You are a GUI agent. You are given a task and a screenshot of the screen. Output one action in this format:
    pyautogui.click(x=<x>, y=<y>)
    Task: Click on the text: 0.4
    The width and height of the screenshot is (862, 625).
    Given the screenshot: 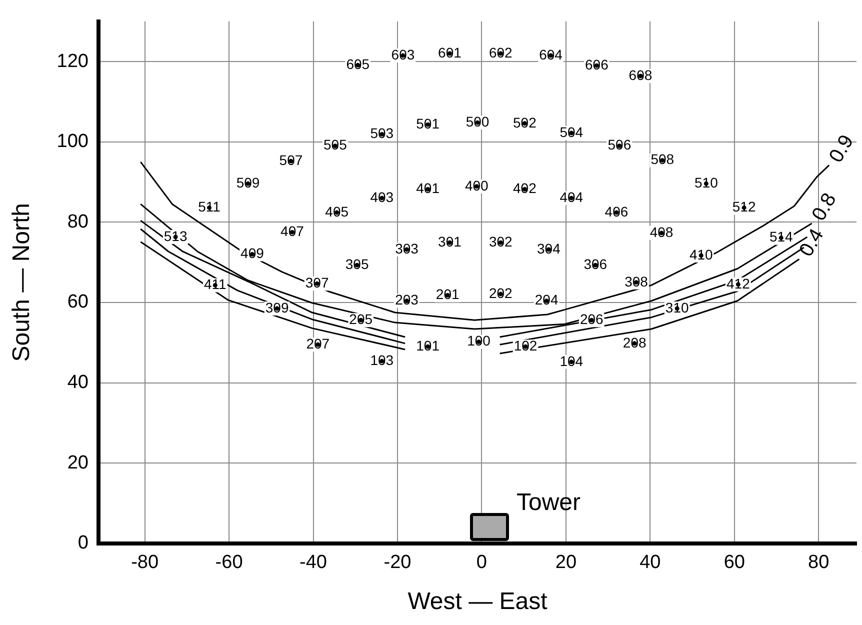 What is the action you would take?
    pyautogui.click(x=811, y=242)
    